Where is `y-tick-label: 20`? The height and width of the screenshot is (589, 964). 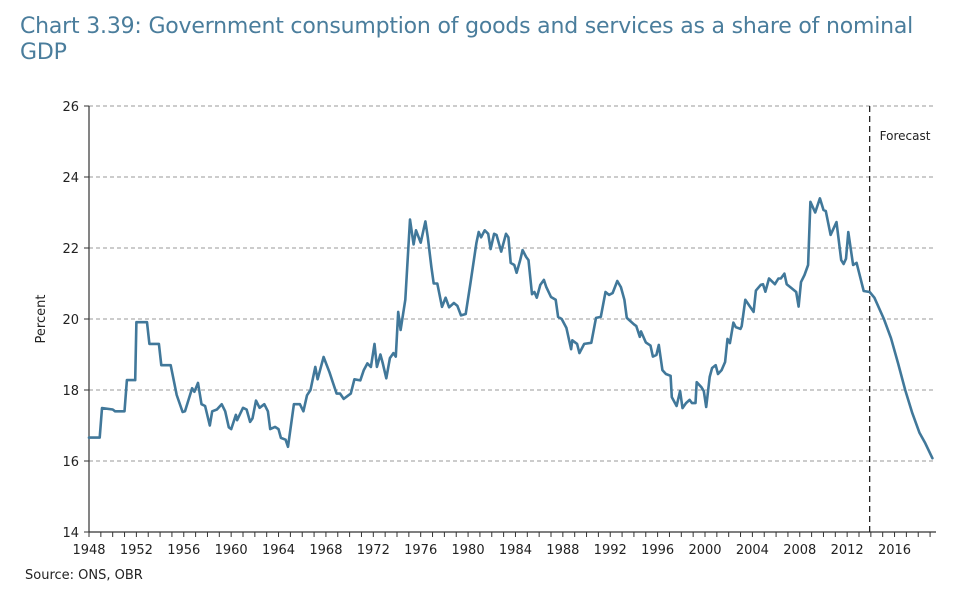 y-tick-label: 20 is located at coordinates (70, 320).